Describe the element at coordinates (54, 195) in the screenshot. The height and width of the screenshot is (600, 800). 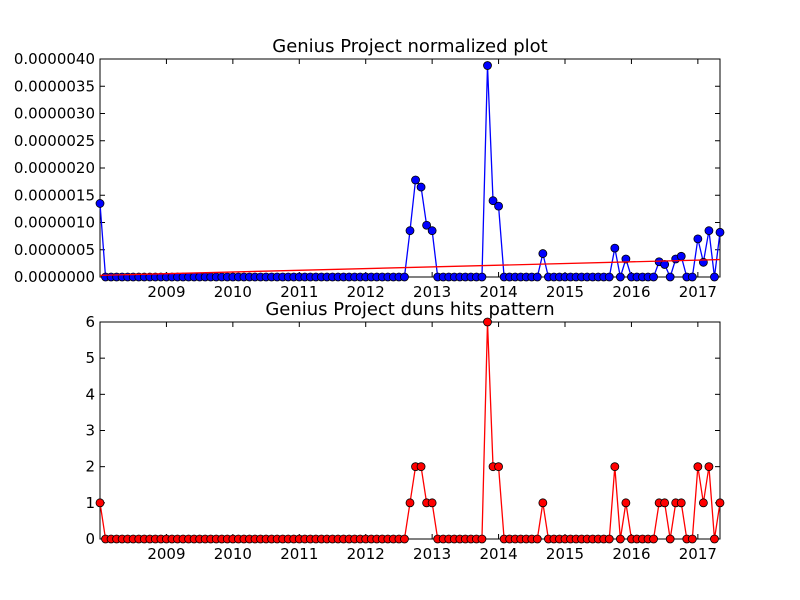
I see `y-tick-label: 0.0000015` at that location.